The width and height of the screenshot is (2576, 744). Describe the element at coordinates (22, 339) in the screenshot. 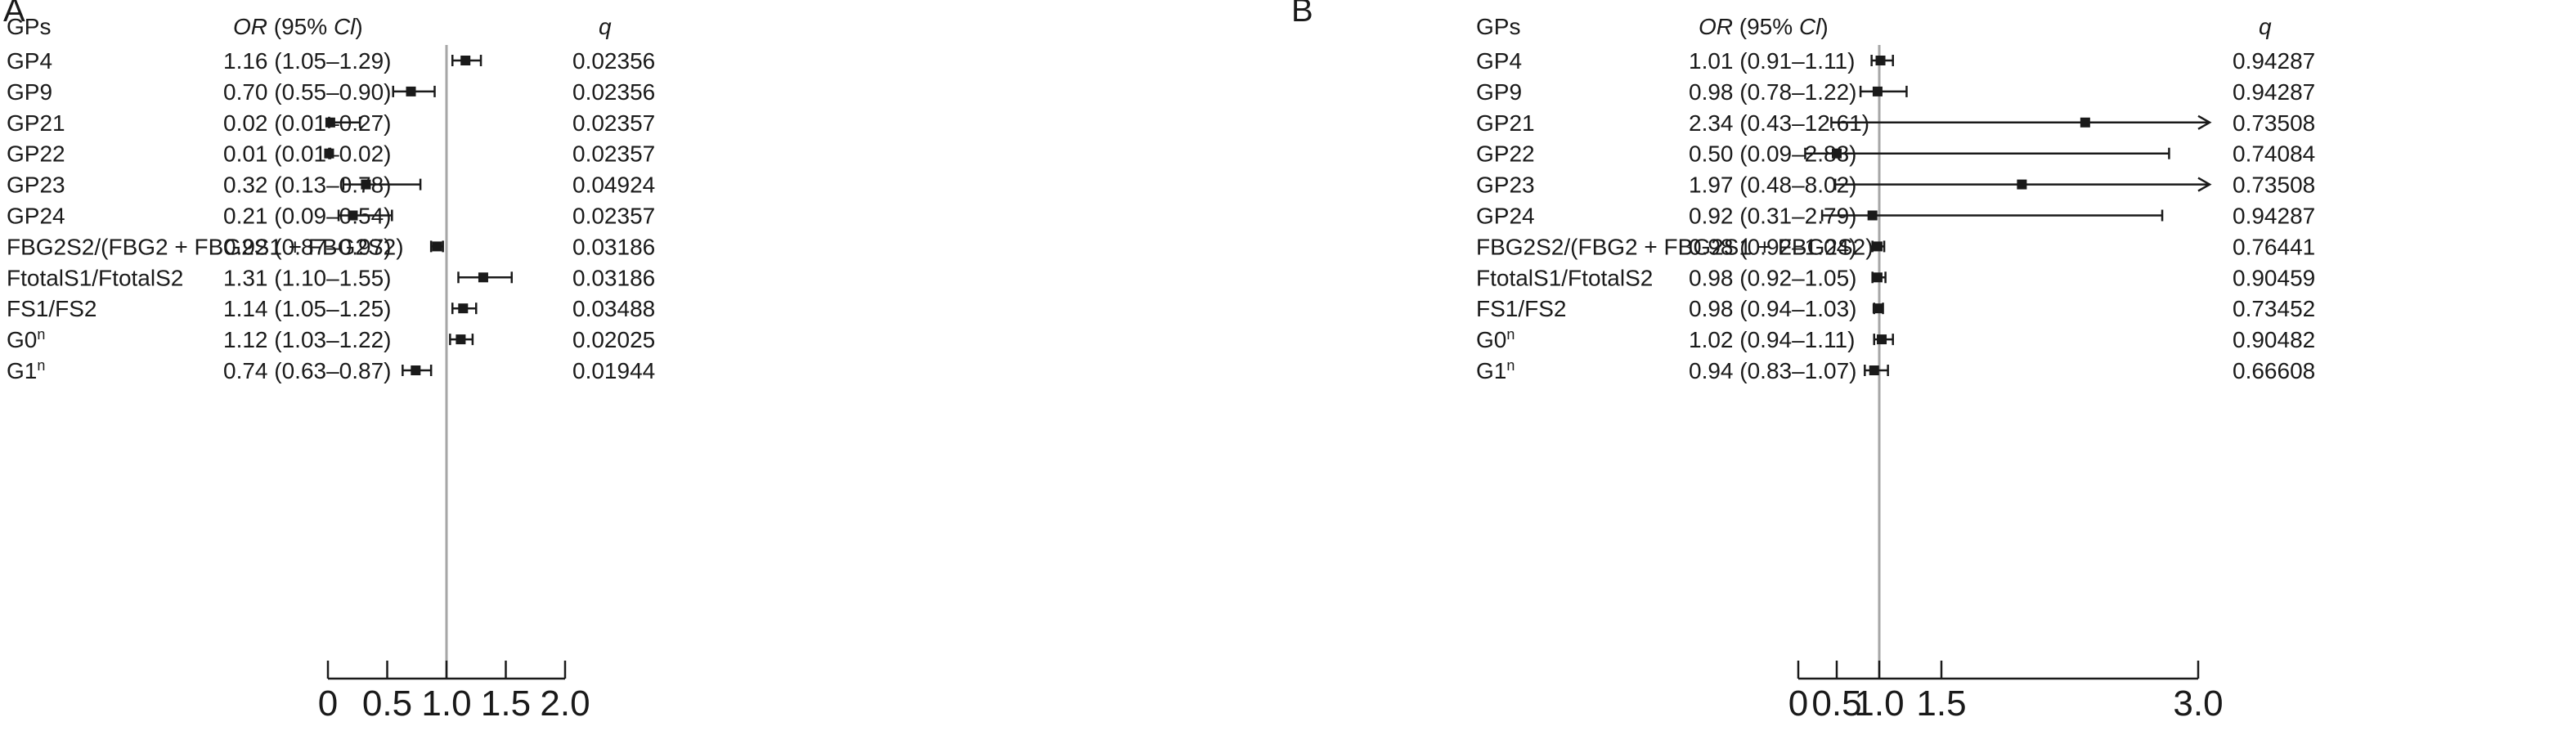

I see `row-label-text: G0` at that location.